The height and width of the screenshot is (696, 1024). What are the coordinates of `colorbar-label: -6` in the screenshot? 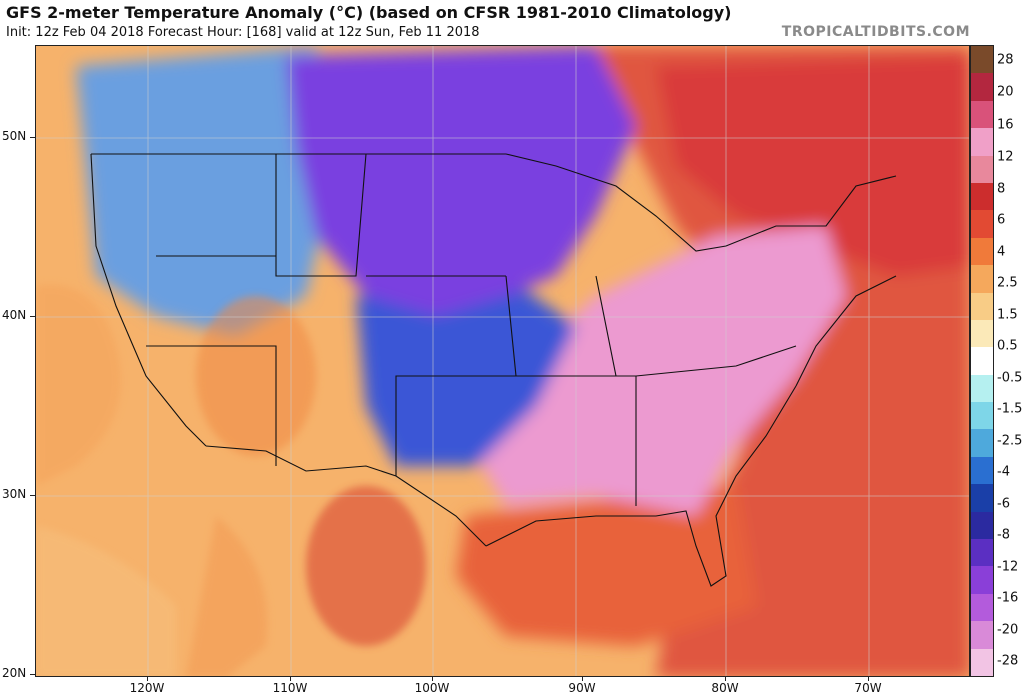 It's located at (1003, 504).